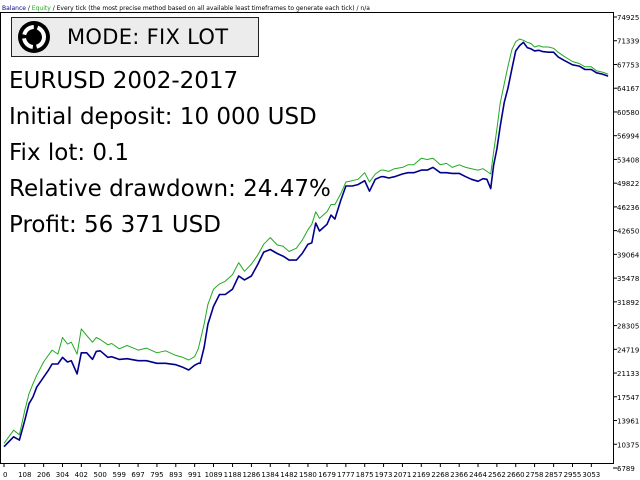  I want to click on legend-equity: Equity, so click(41, 8).